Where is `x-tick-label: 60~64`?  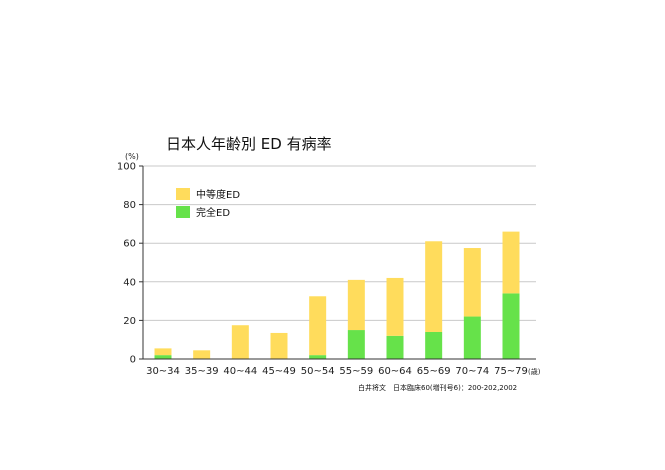 x-tick-label: 60~64 is located at coordinates (395, 371).